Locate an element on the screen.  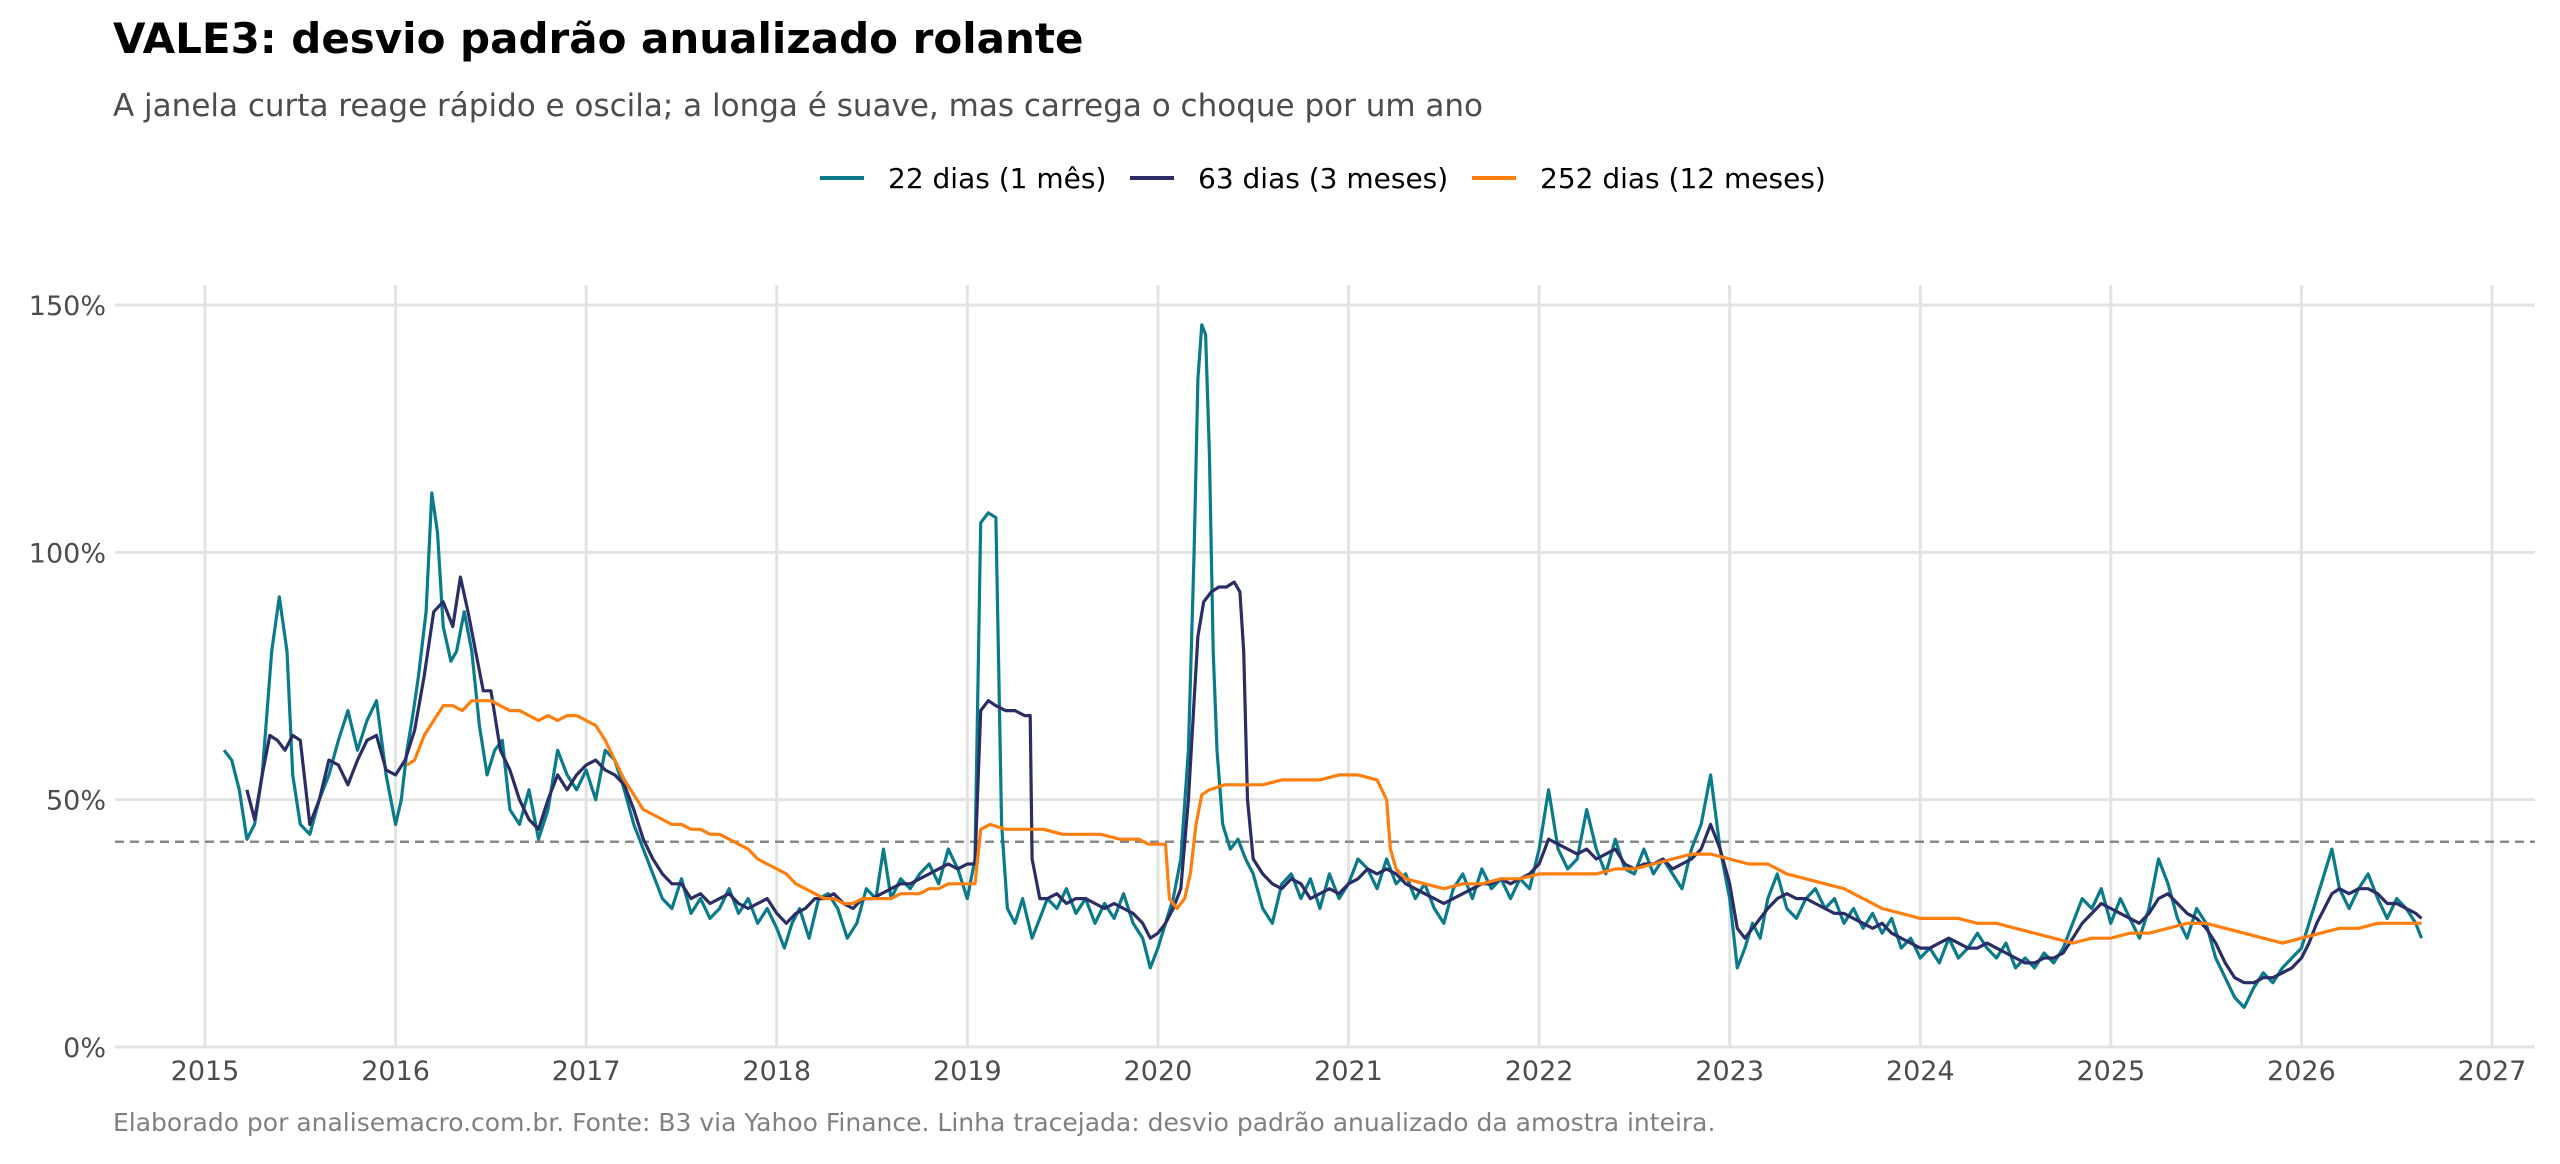
y-tick-label: 100% is located at coordinates (67, 553).